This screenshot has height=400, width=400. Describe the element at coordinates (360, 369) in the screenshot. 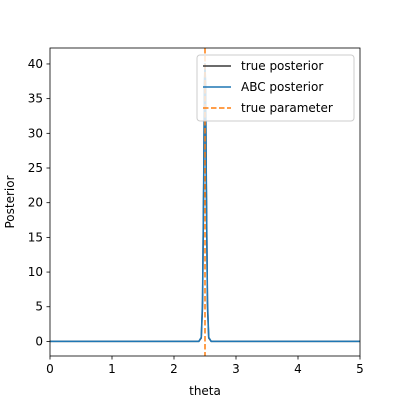

I see `x-tick-label: 5` at that location.